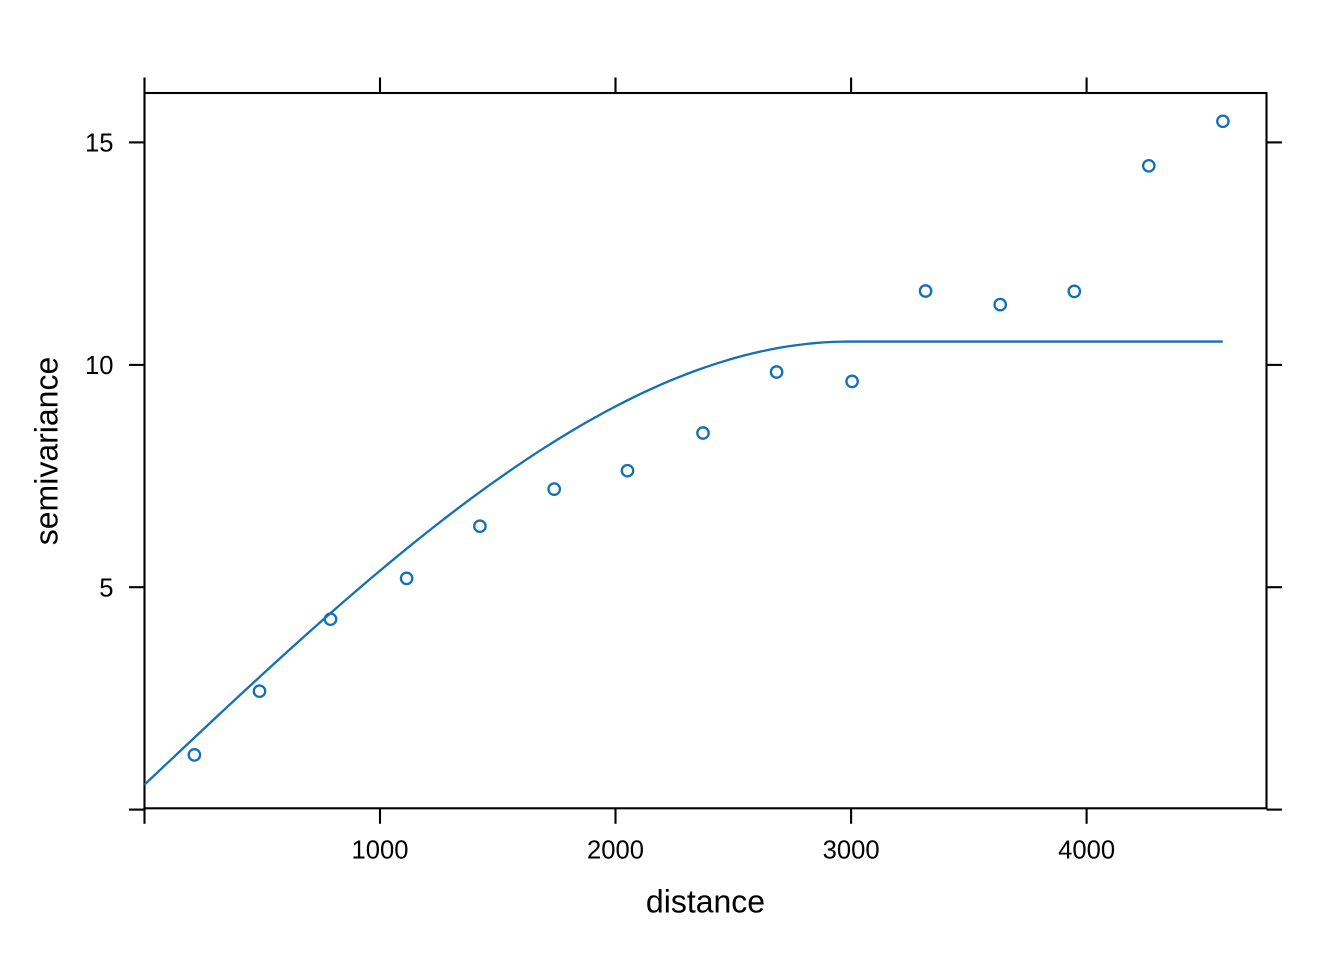  I want to click on svg-text: semivariance, so click(46, 451).